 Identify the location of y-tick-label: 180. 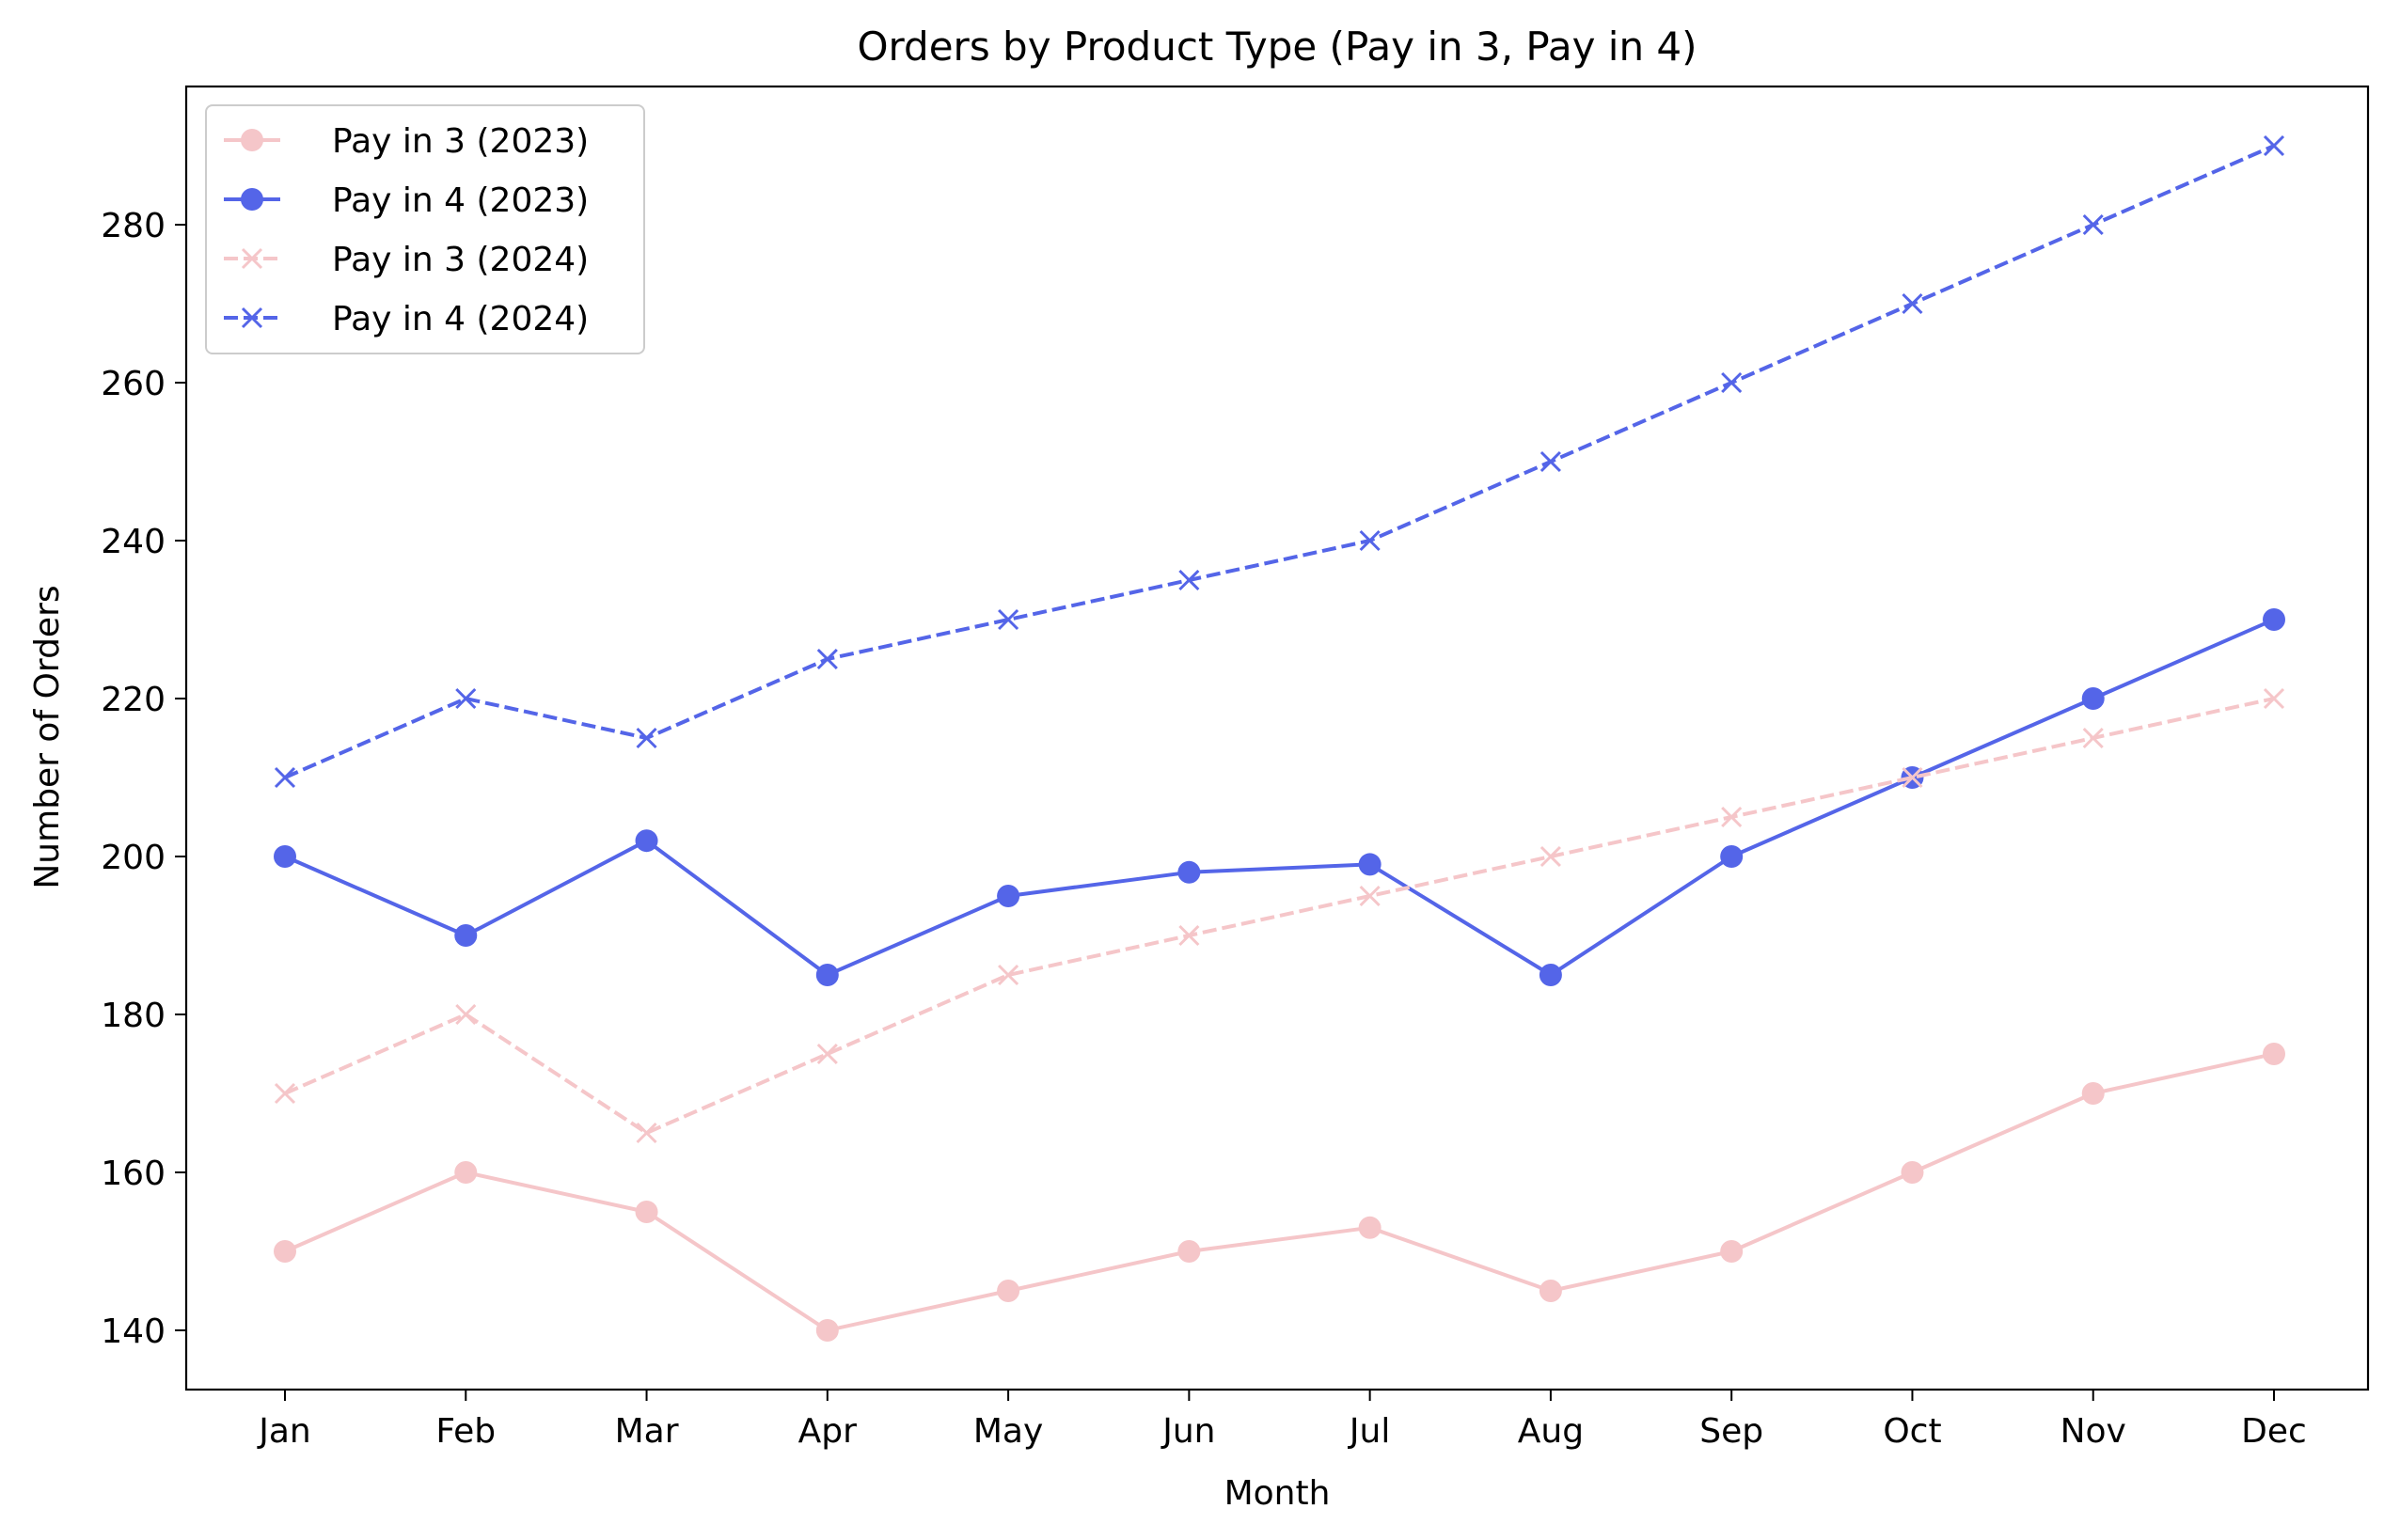
(133, 1016).